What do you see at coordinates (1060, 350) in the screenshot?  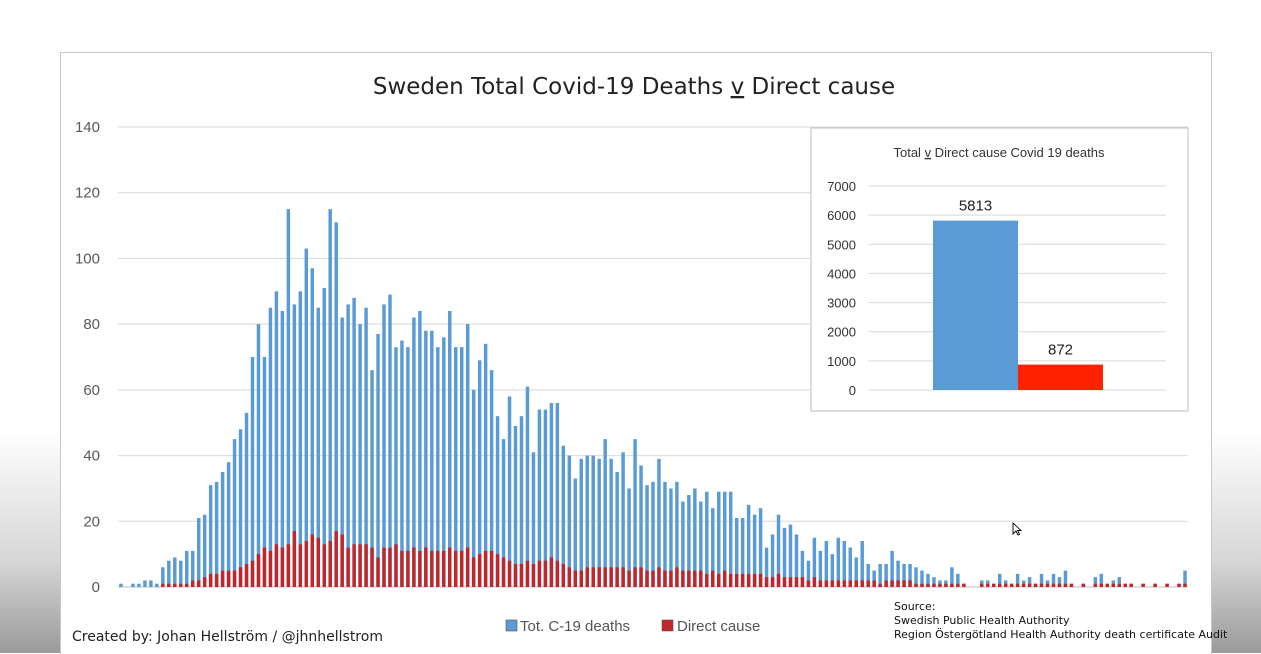 I see `inset-data-label: 872` at bounding box center [1060, 350].